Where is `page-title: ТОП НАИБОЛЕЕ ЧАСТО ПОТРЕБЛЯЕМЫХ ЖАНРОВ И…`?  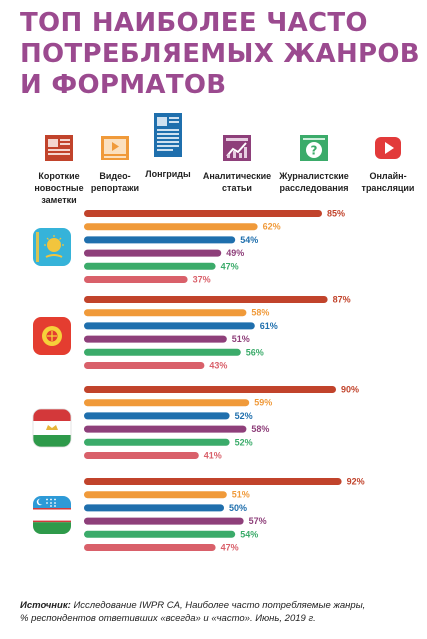 page-title: ТОП НАИБОЛЕЕ ЧАСТО ПОТРЕБЛЯЕМЫХ ЖАНРОВ И… is located at coordinates (220, 54).